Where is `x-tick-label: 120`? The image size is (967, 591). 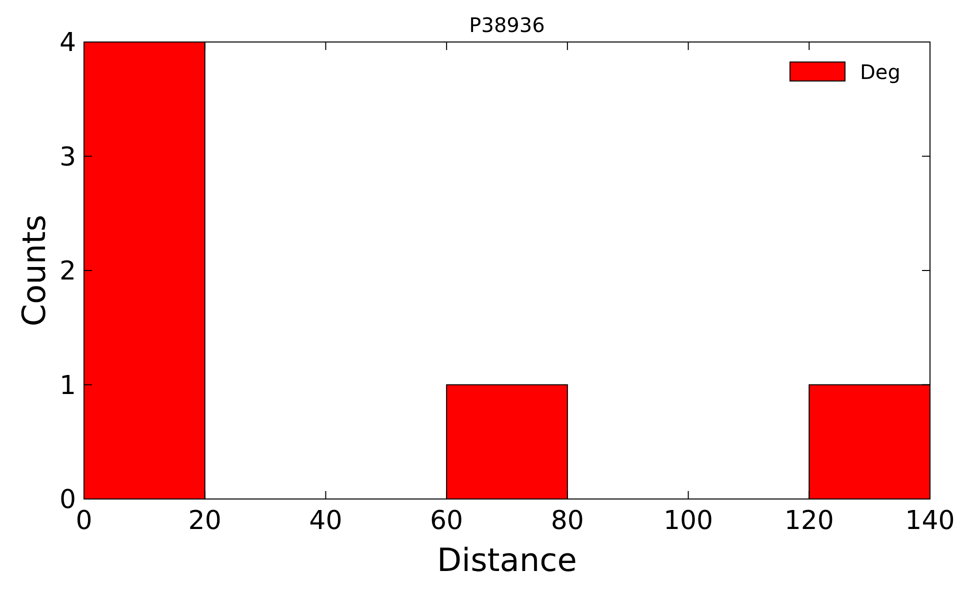 x-tick-label: 120 is located at coordinates (809, 521).